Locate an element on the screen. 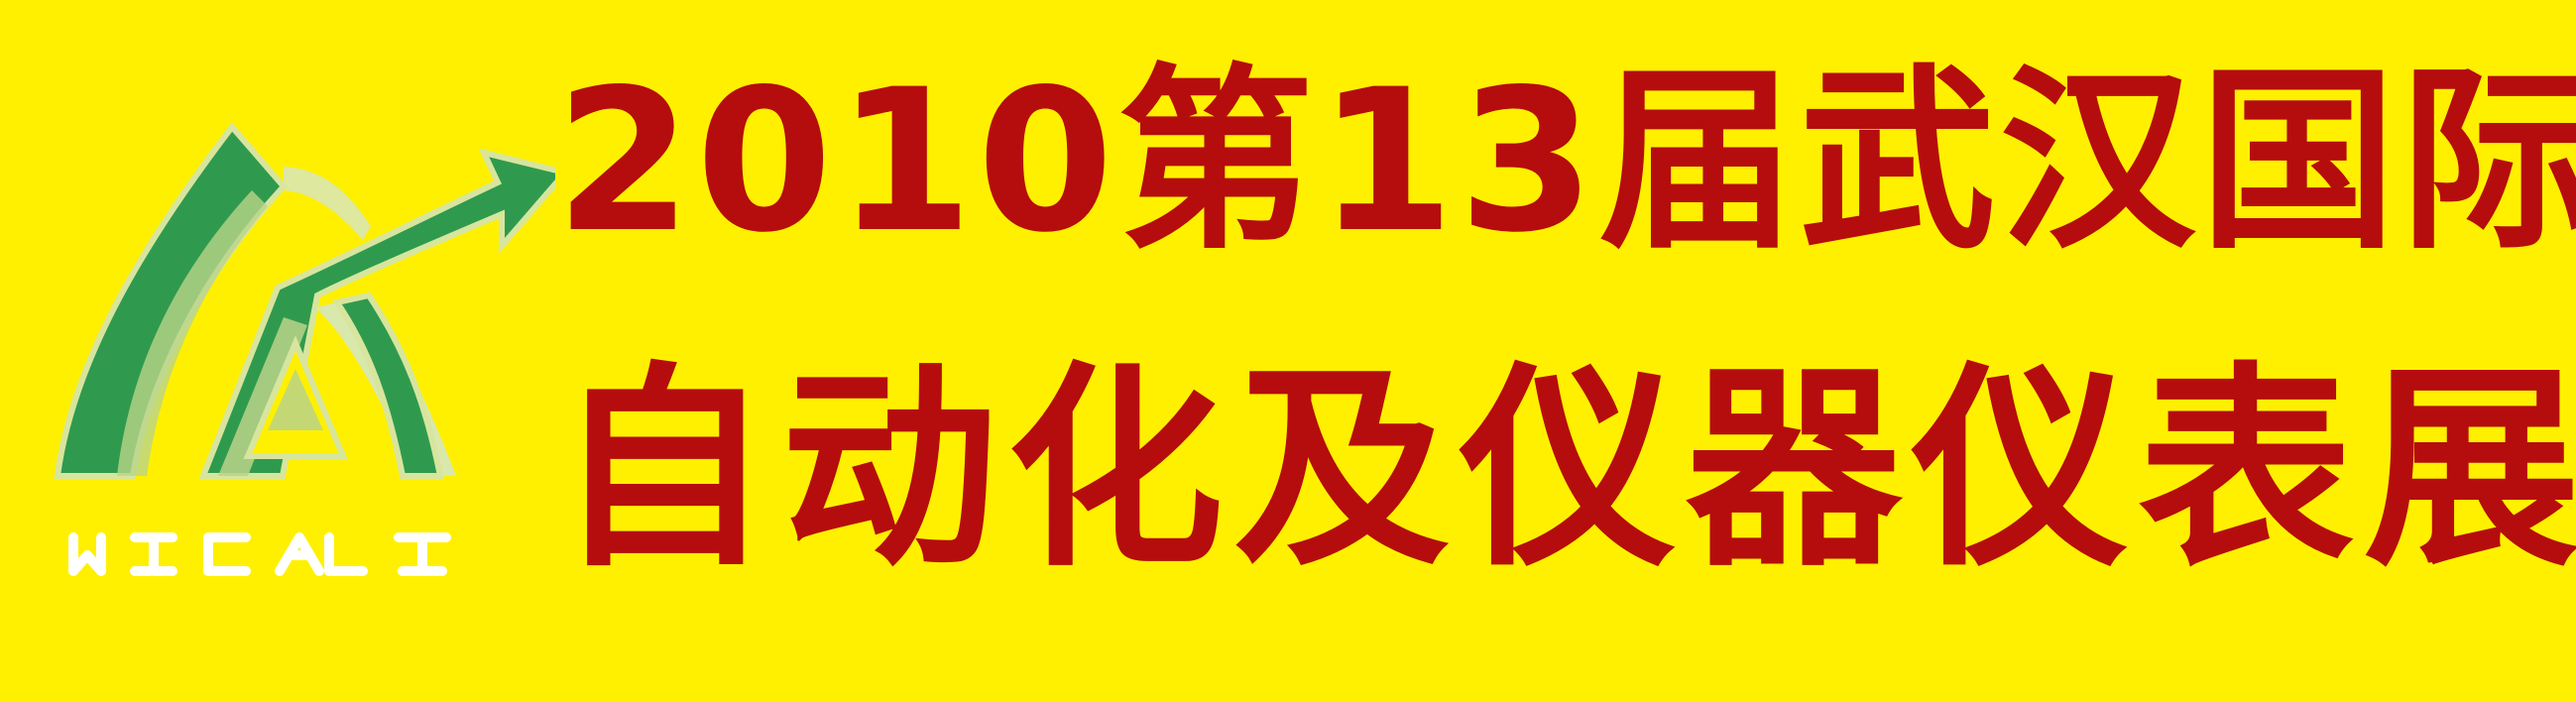 This screenshot has height=702, width=2576. wicat-logo-icon is located at coordinates (297, 357).